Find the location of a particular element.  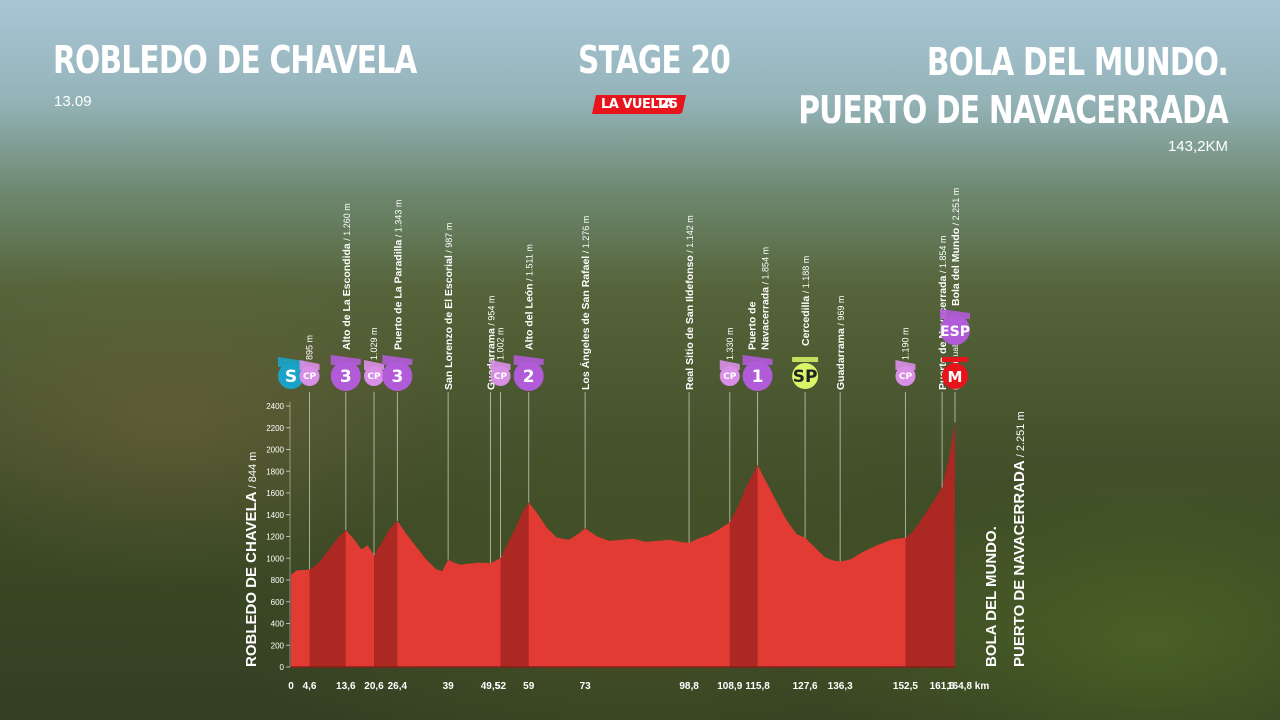

finish-badge-shape is located at coordinates (955, 376).